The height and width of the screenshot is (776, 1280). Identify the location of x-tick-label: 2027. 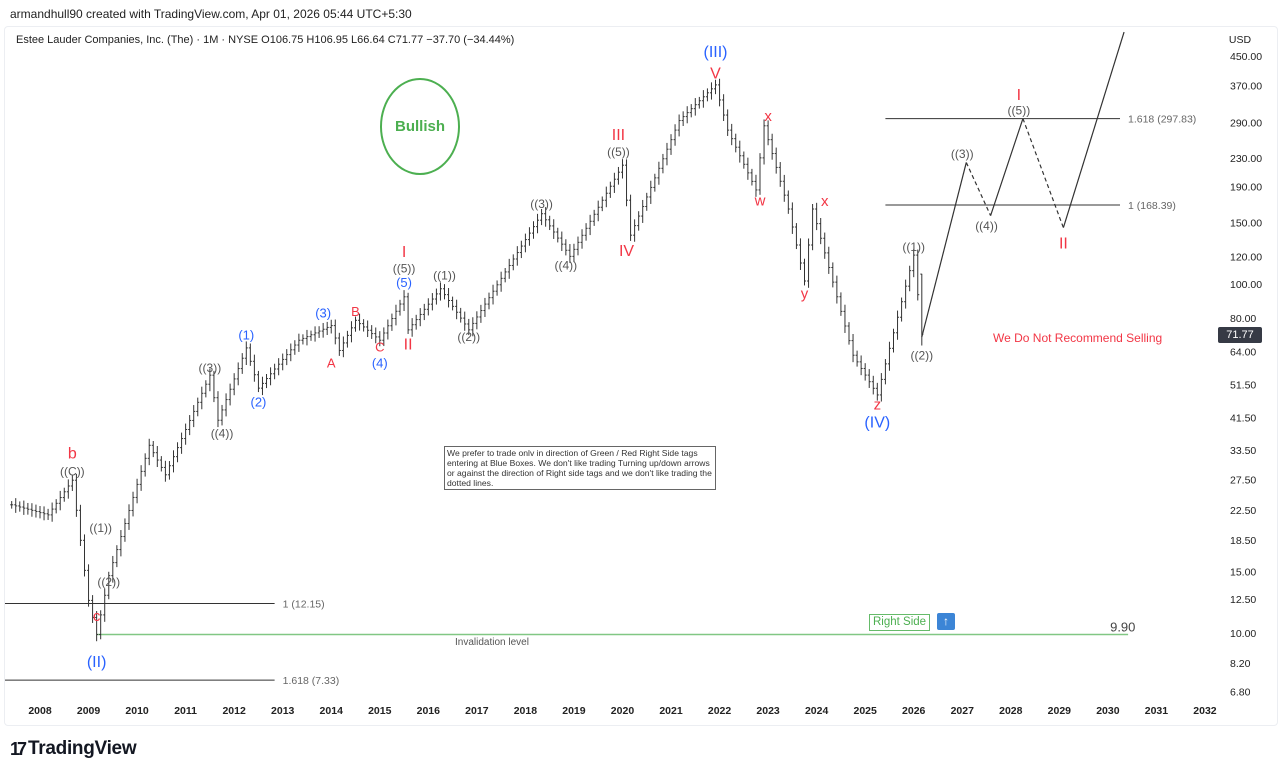
(963, 711).